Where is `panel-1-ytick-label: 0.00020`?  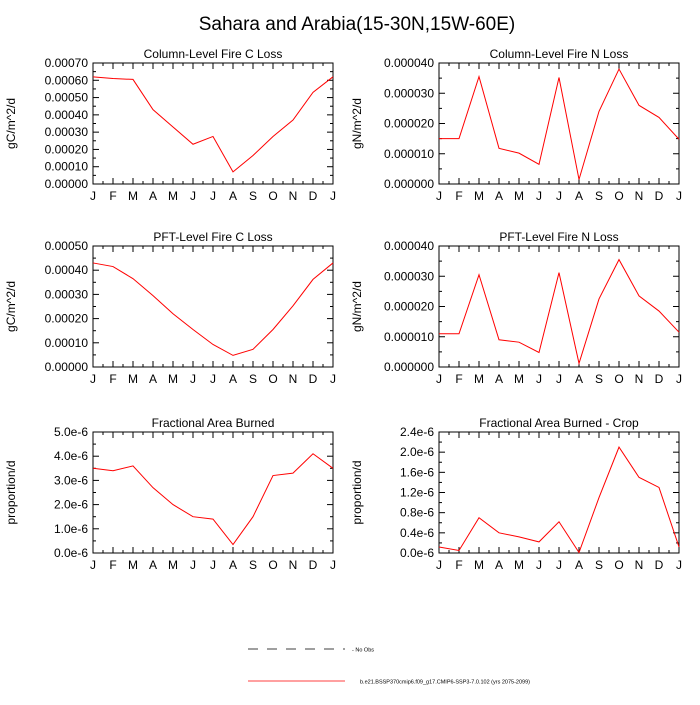
panel-1-ytick-label: 0.00020 is located at coordinates (67, 149).